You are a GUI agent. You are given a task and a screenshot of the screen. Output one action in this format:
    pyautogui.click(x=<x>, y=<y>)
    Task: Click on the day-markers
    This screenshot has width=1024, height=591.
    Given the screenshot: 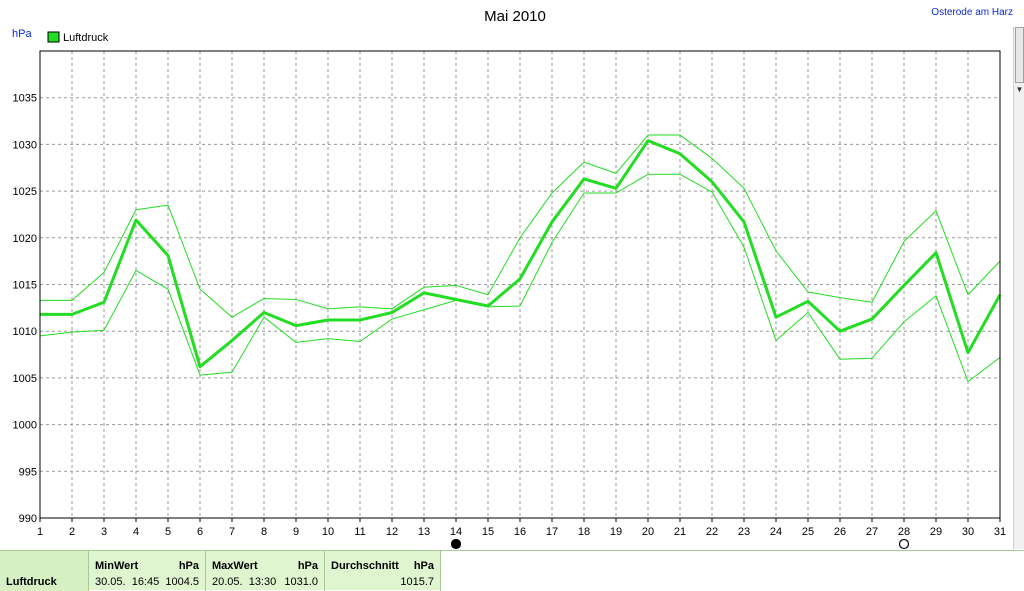 What is the action you would take?
    pyautogui.click(x=680, y=544)
    